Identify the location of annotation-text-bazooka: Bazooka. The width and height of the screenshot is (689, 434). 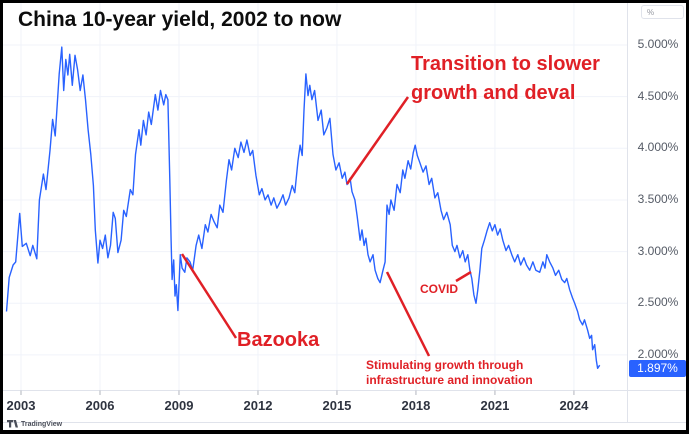
(278, 340).